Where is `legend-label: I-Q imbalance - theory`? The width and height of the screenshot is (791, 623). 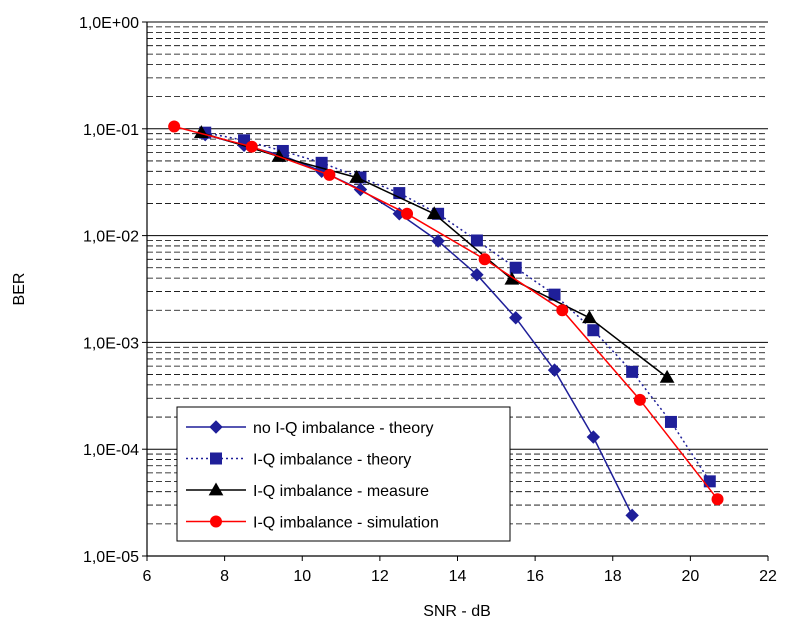 legend-label: I-Q imbalance - theory is located at coordinates (332, 460).